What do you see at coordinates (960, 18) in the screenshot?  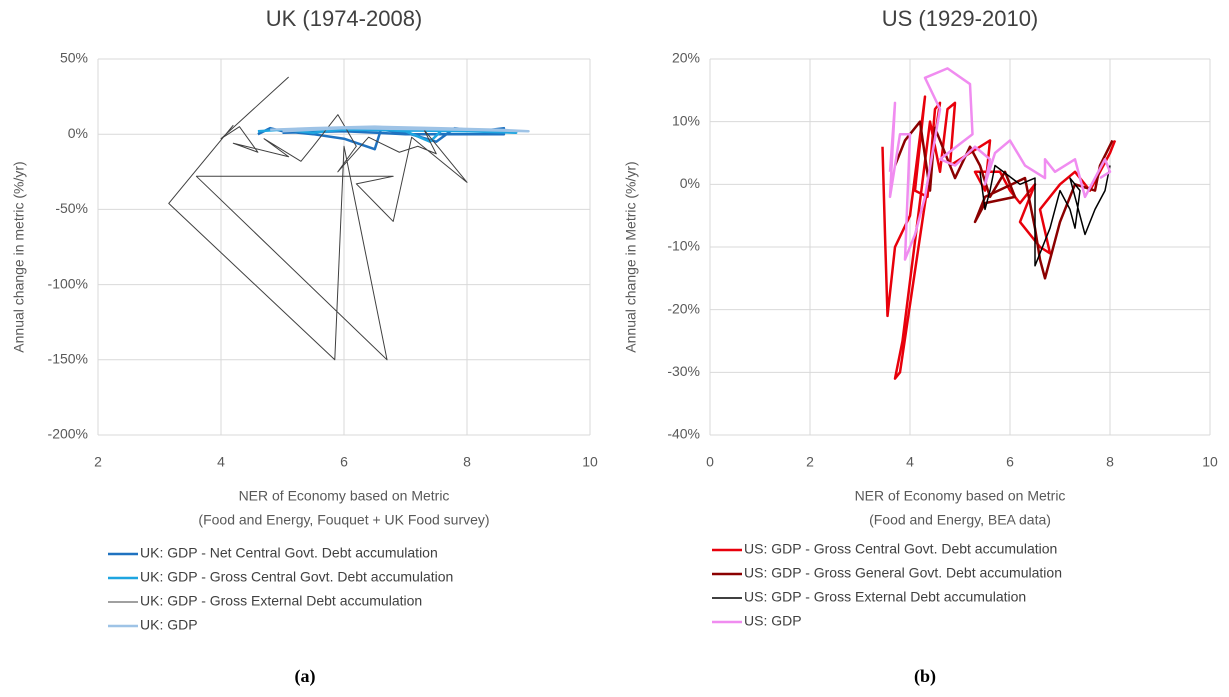 I see `chart-title: US (1929-2010)` at bounding box center [960, 18].